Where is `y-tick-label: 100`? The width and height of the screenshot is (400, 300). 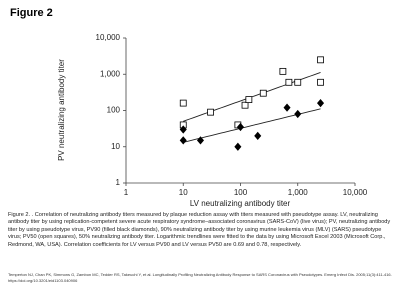 y-tick-label: 100 is located at coordinates (114, 110).